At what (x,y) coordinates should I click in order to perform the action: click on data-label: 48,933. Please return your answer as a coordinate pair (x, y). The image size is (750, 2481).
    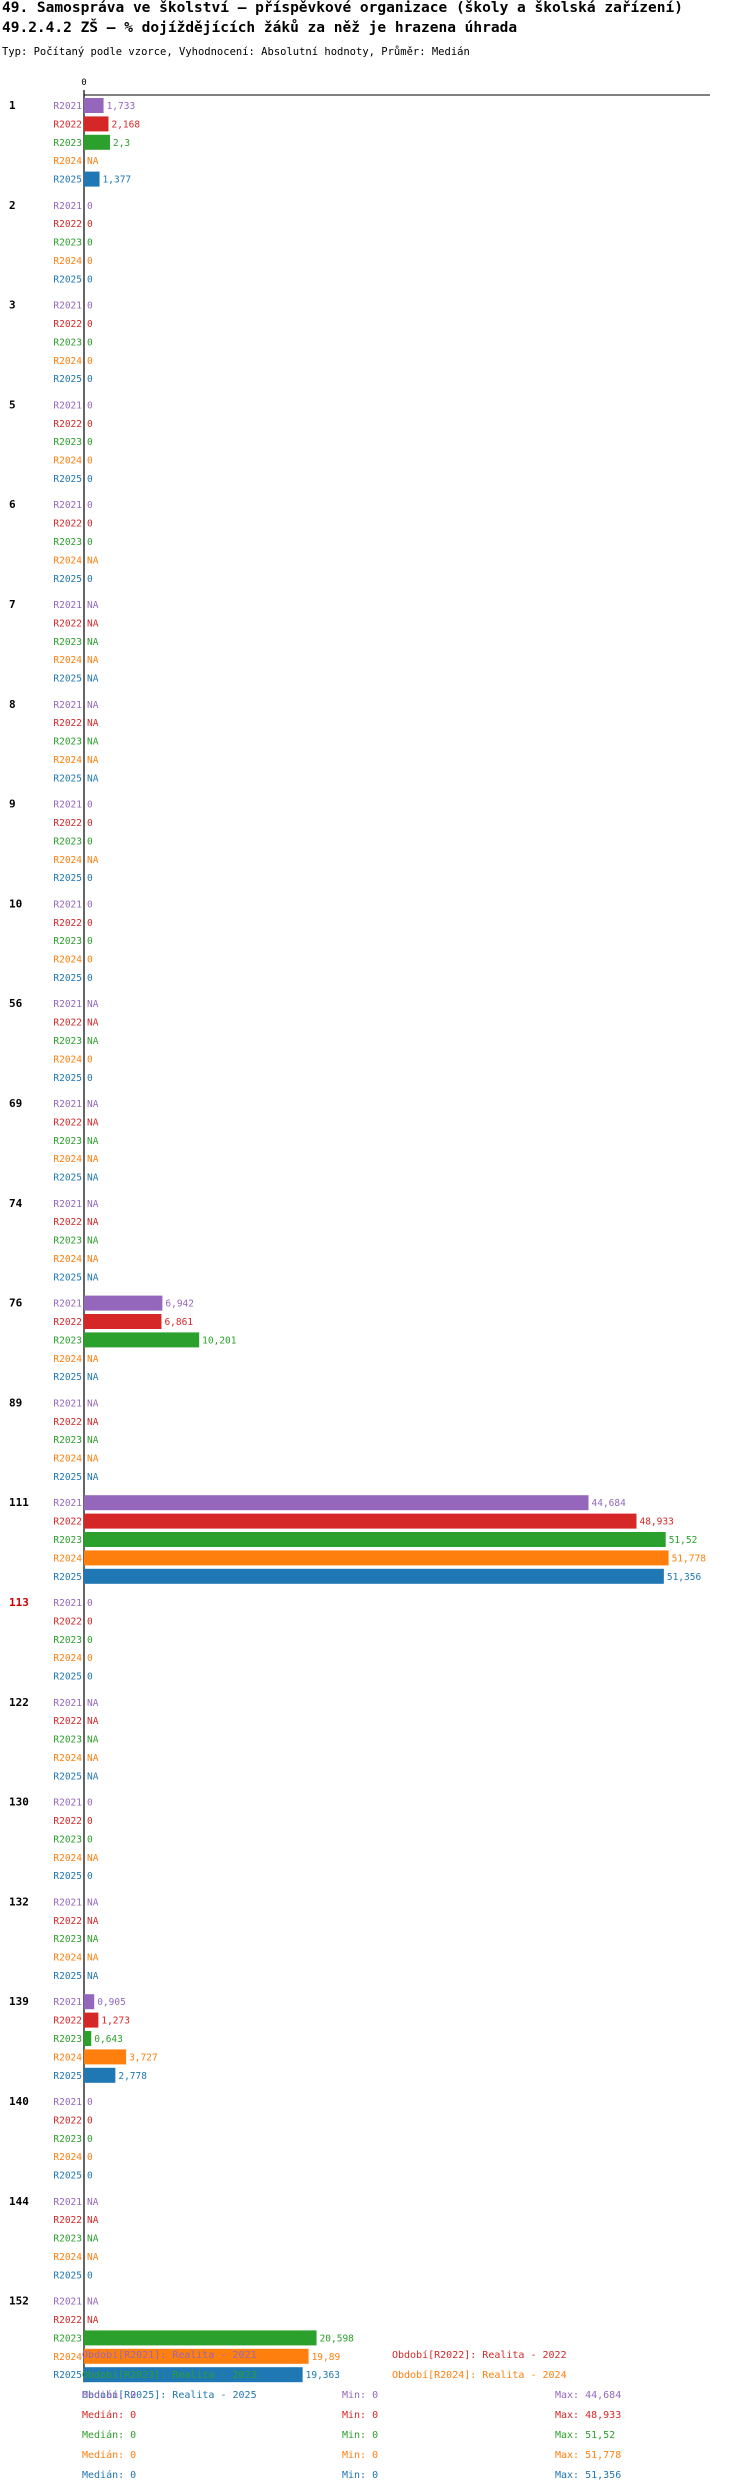
    Looking at the image, I should click on (656, 1522).